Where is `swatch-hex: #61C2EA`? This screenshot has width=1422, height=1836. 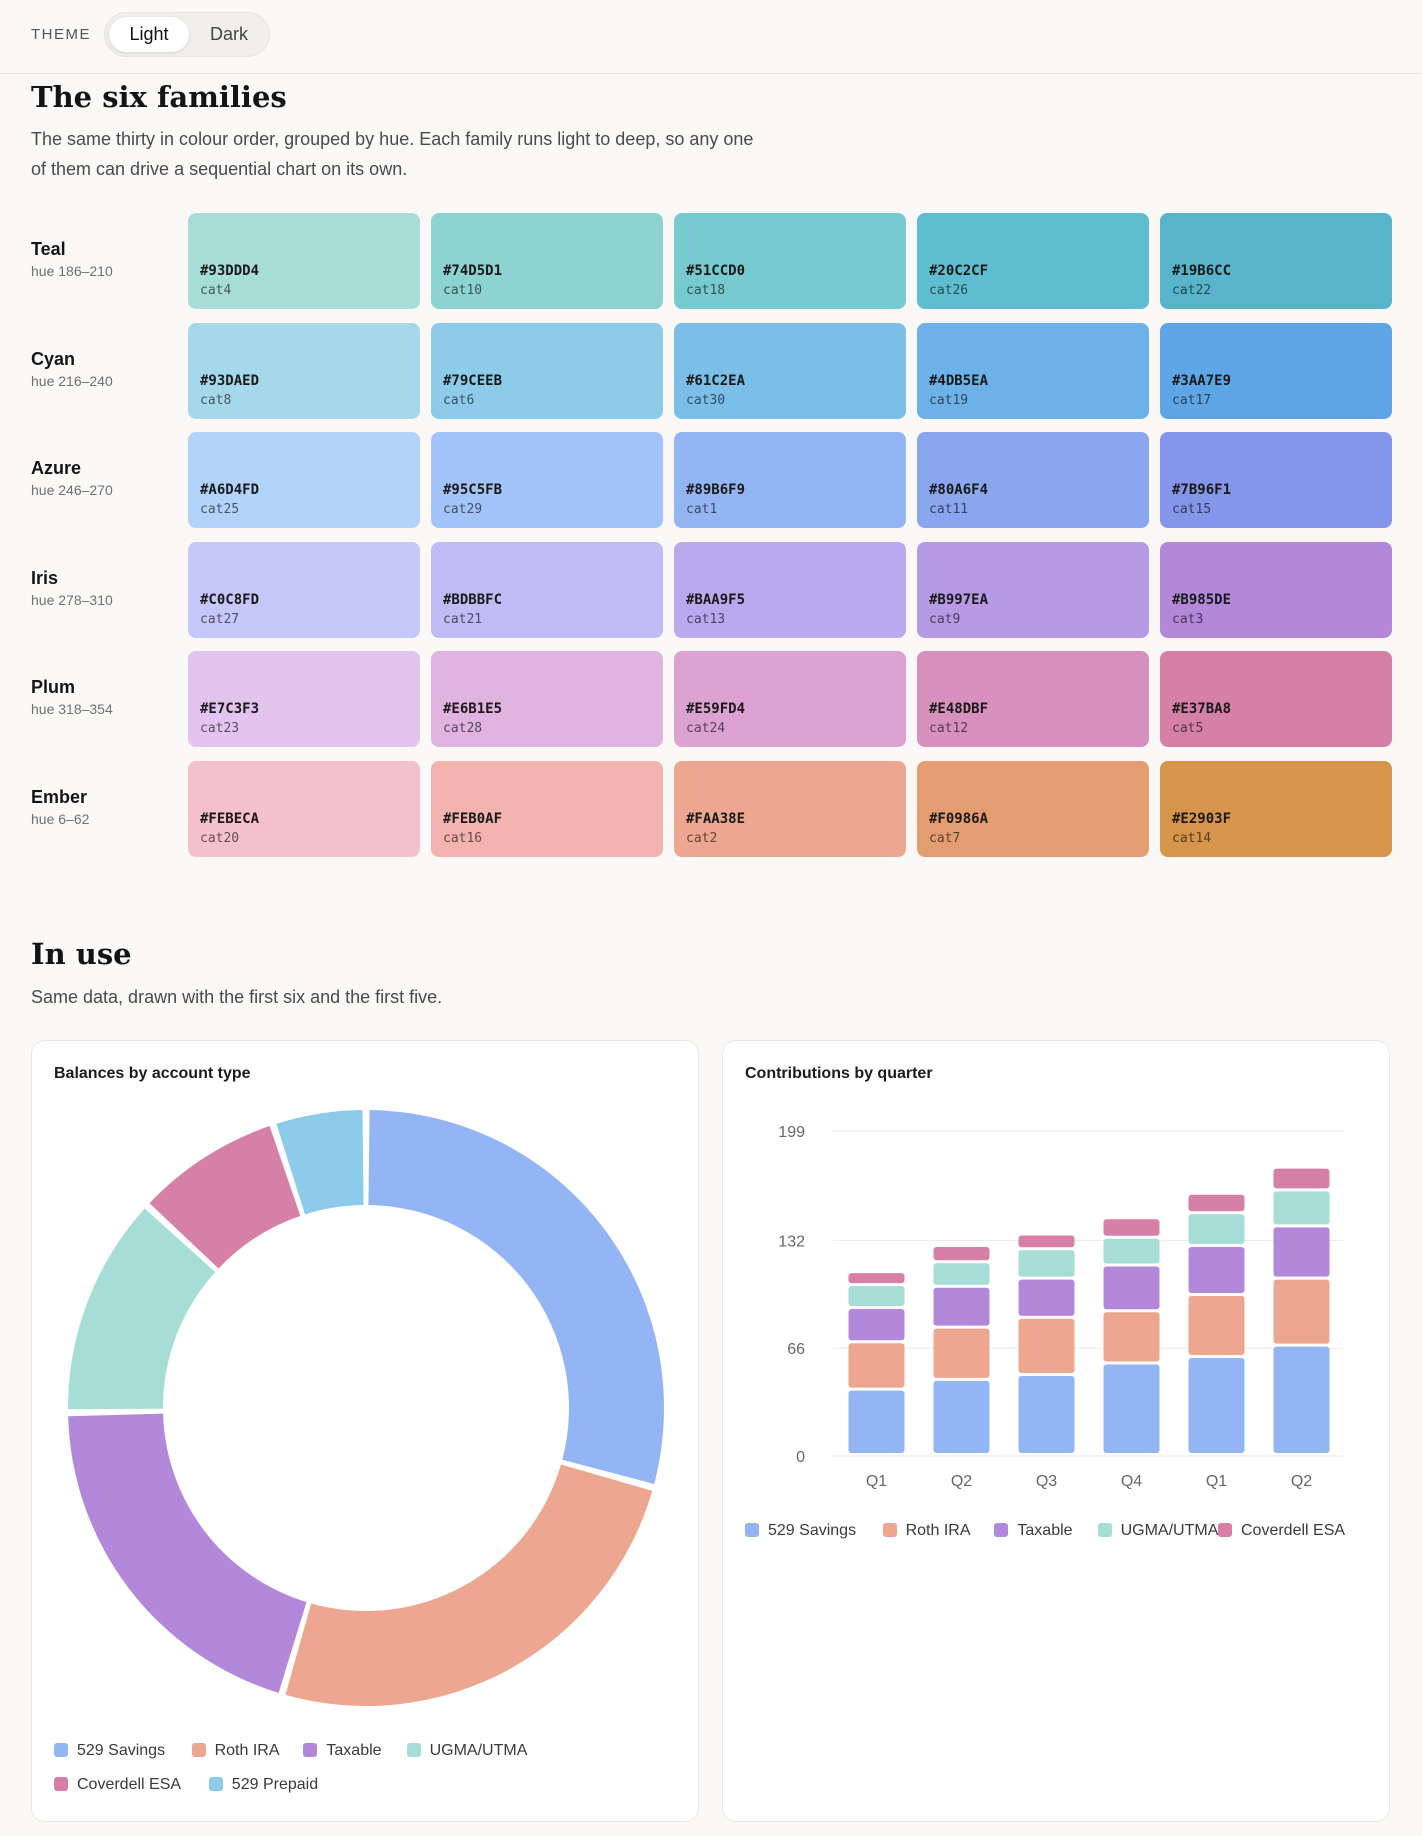
swatch-hex: #61C2EA is located at coordinates (716, 380).